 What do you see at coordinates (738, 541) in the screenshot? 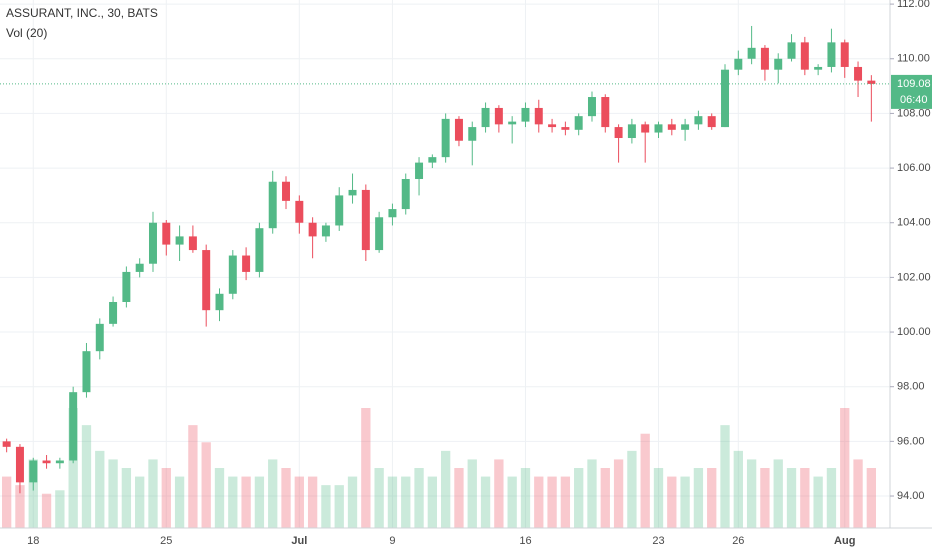
I see `x-tick-label: 26` at bounding box center [738, 541].